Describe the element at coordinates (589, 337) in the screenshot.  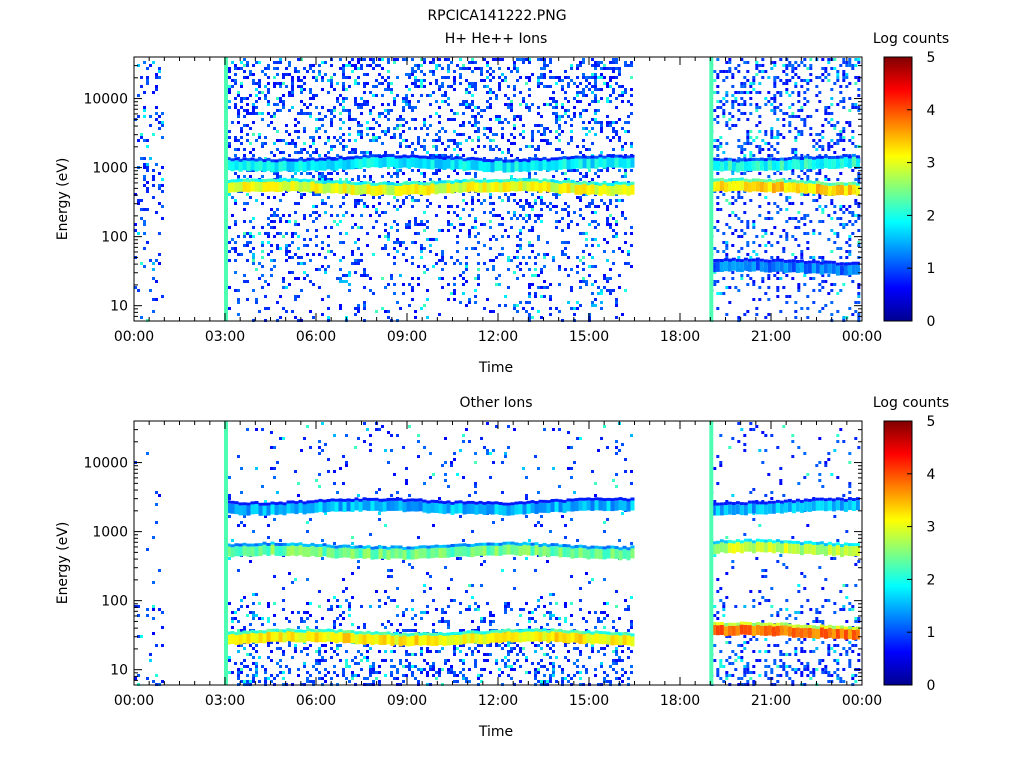
I see `x-tick-label: 15:00` at that location.